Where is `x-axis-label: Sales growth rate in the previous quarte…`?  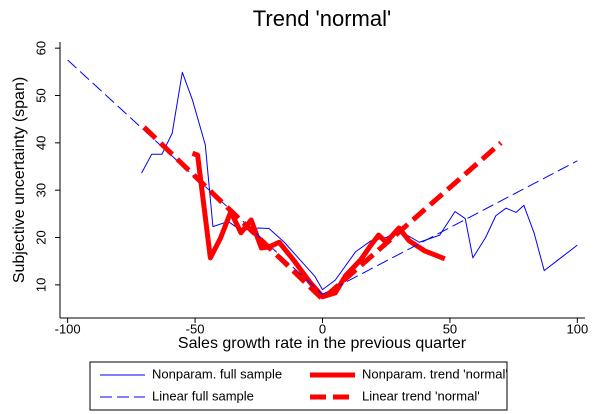
x-axis-label: Sales growth rate in the previous quarte… is located at coordinates (322, 343).